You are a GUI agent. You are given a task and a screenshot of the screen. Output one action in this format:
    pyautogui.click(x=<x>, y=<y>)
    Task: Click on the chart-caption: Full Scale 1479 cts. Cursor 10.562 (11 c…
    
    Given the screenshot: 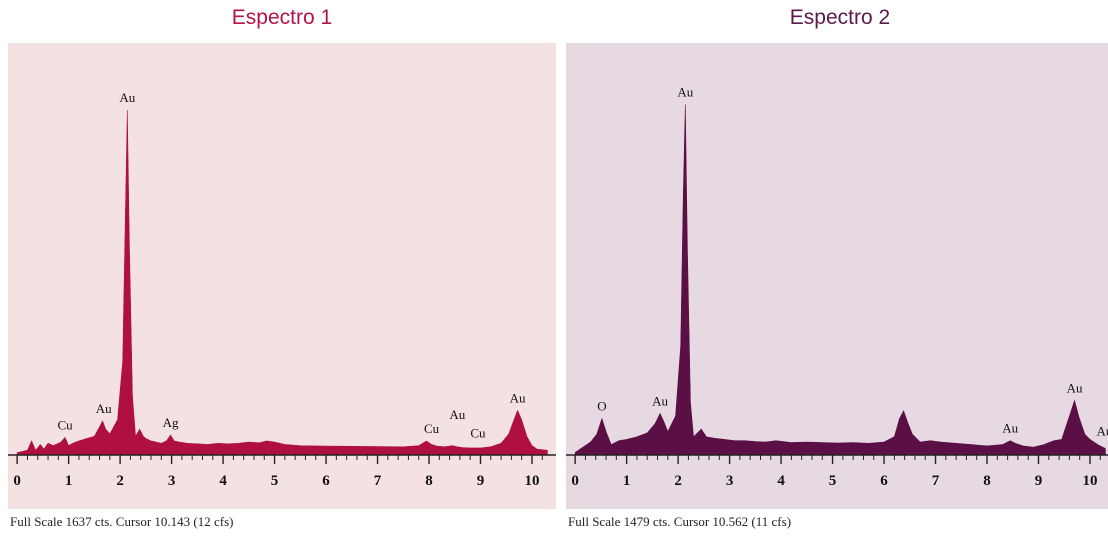 What is the action you would take?
    pyautogui.click(x=680, y=521)
    